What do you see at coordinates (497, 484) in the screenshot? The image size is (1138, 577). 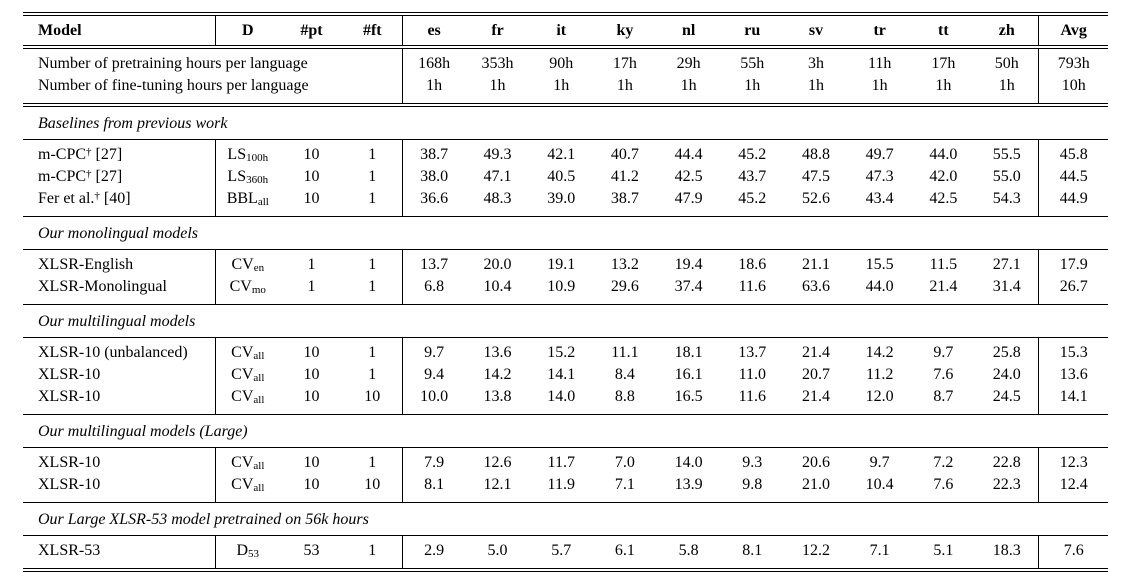 I see `score-cell: 12.1` at bounding box center [497, 484].